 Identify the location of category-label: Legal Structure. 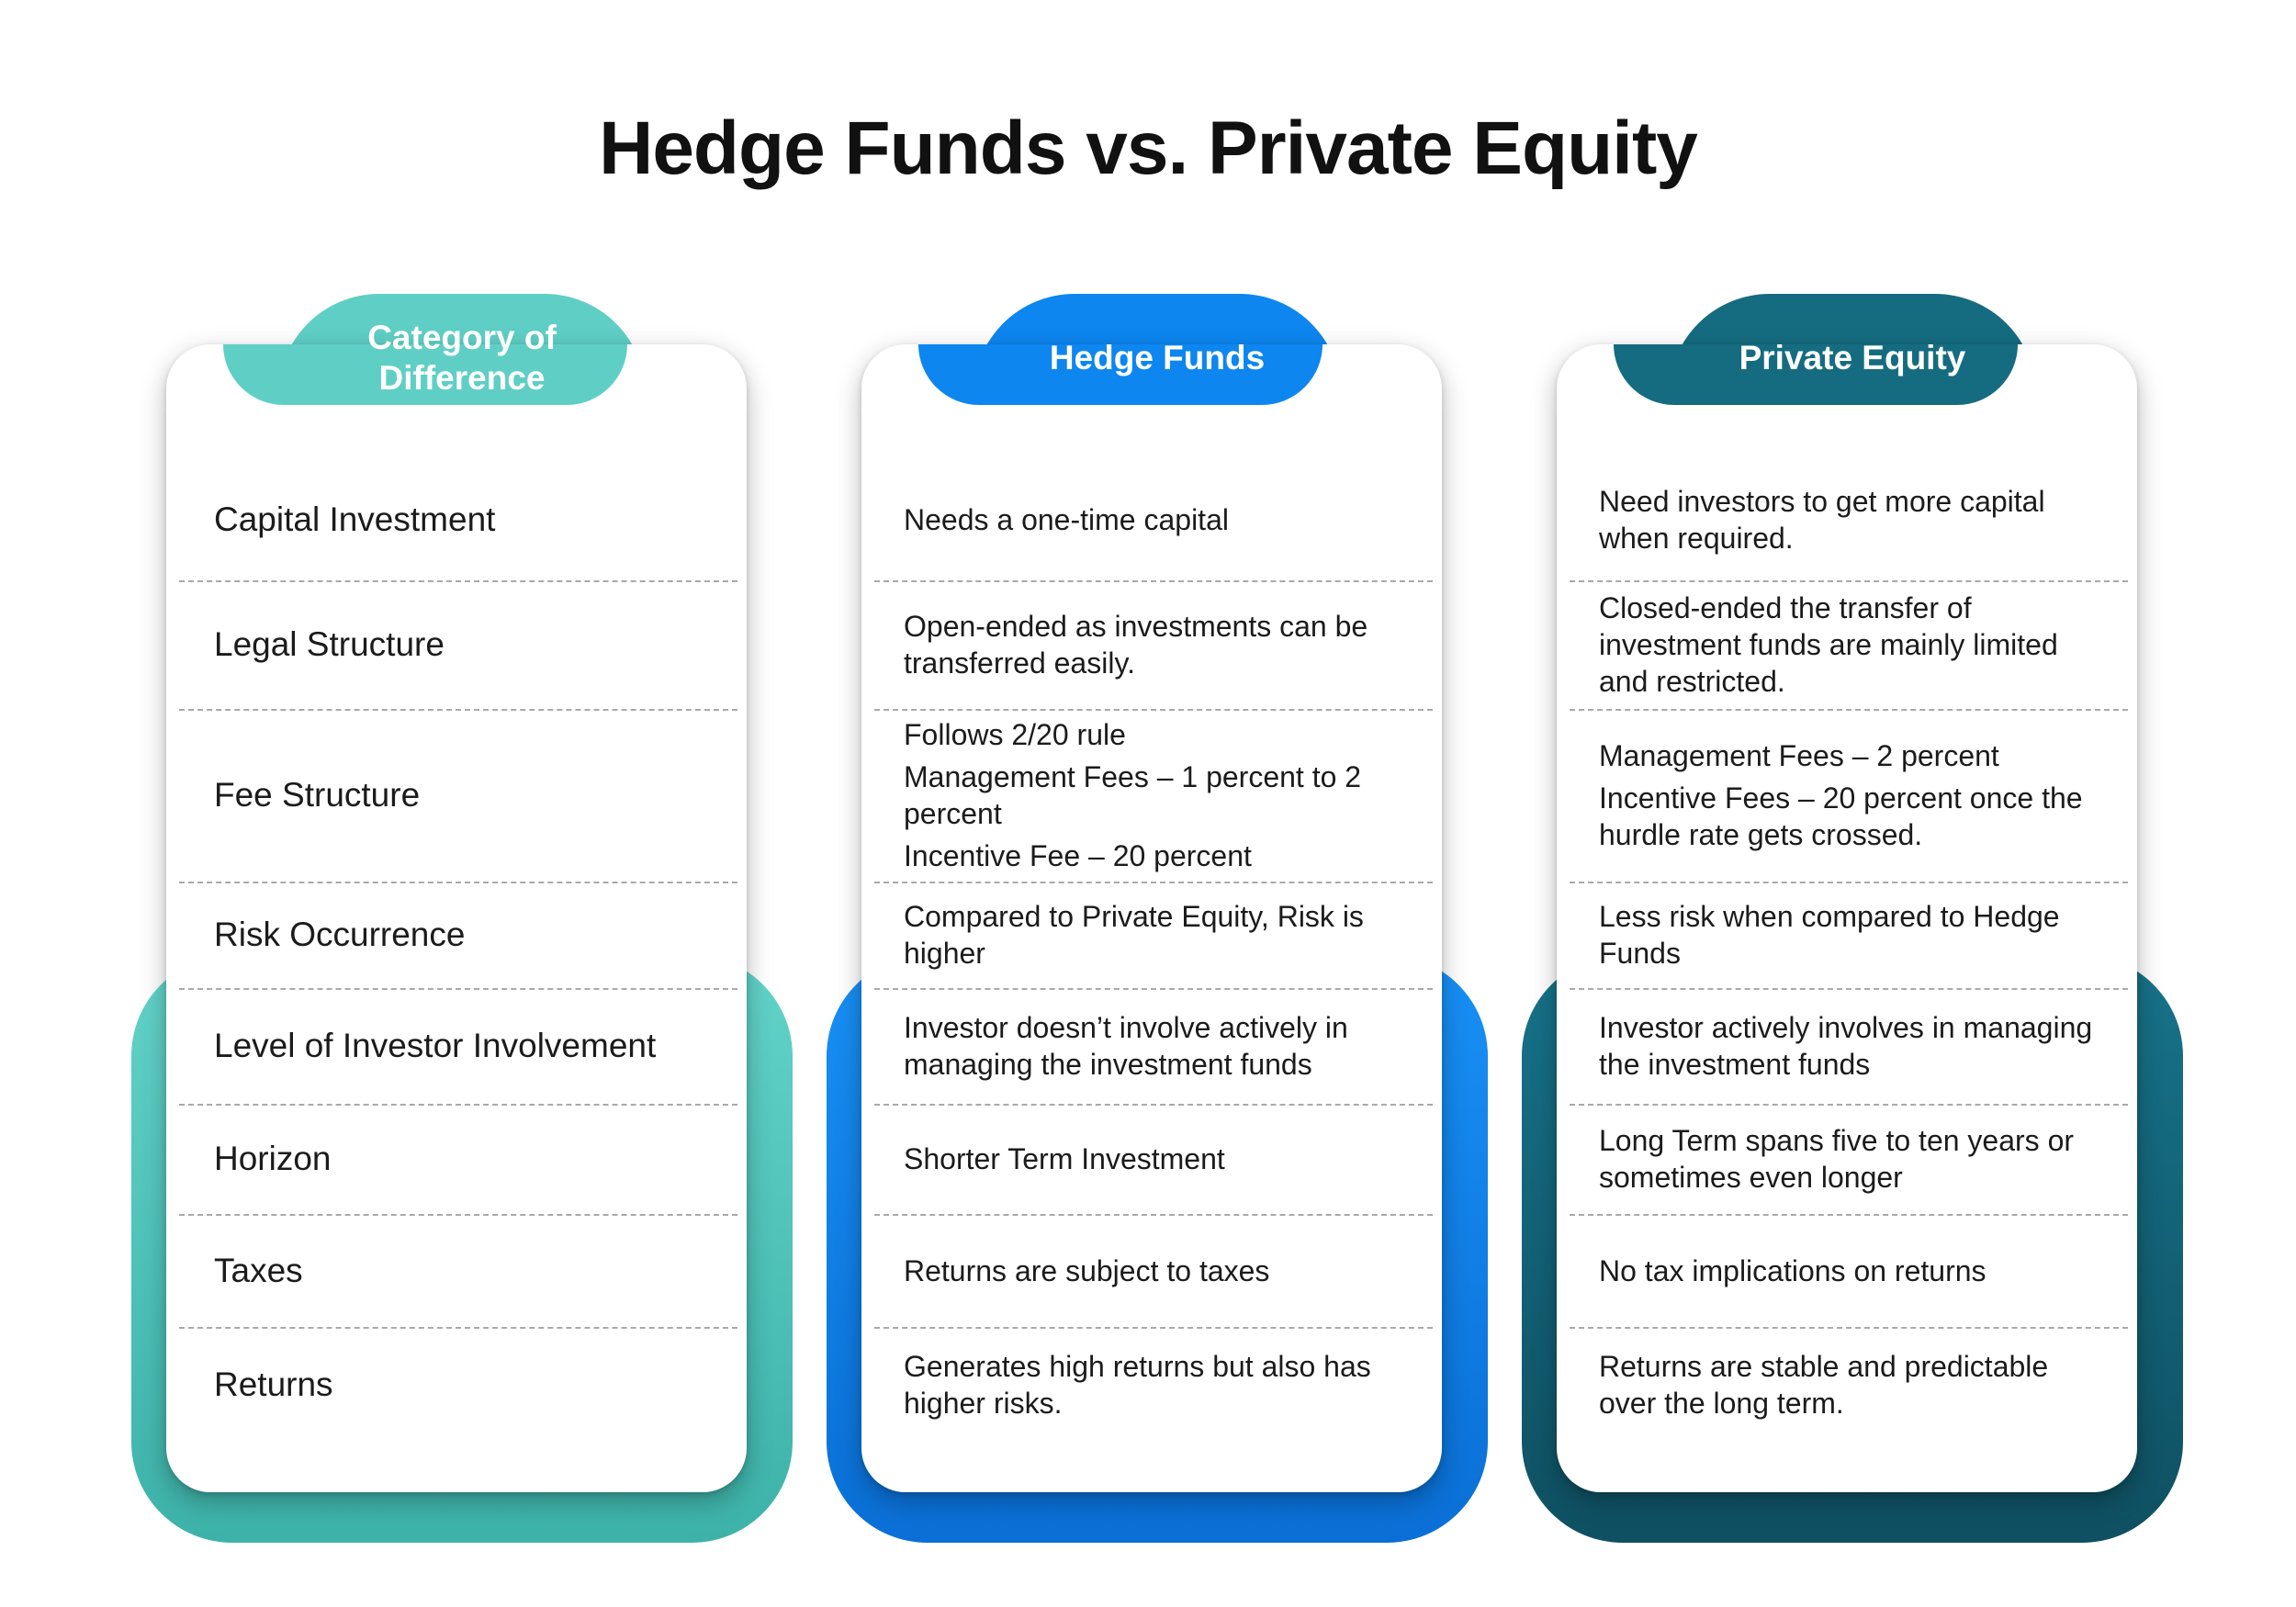
(330, 644).